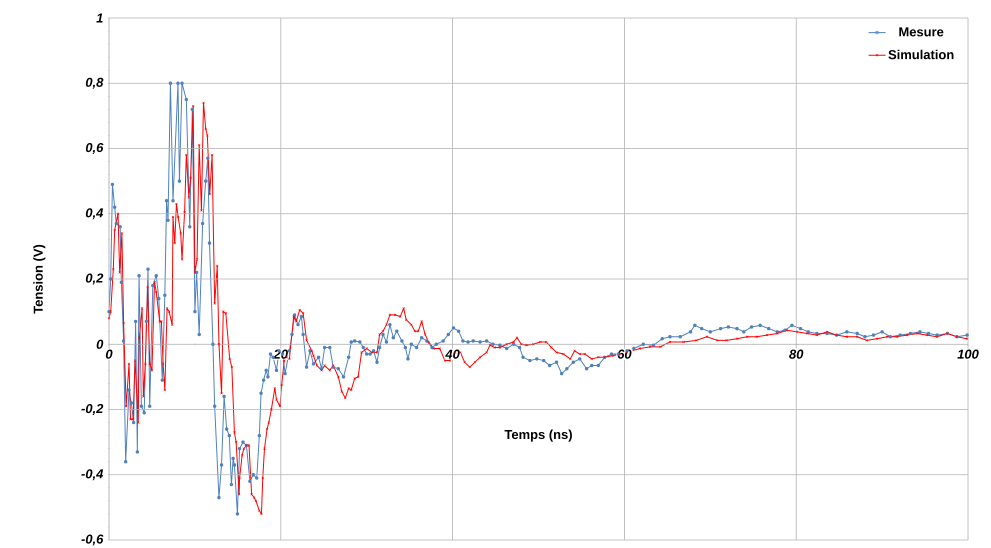  I want to click on x-tick-label: 80, so click(796, 354).